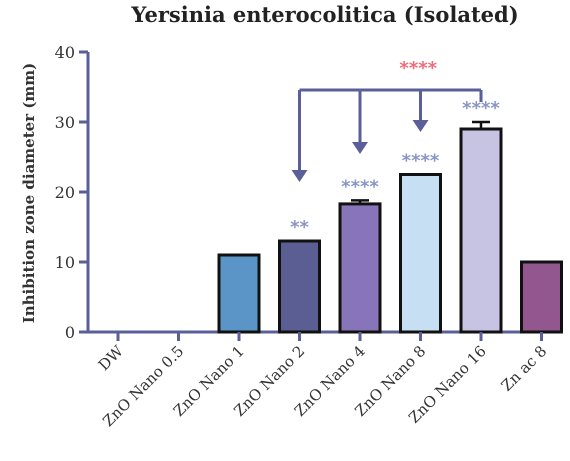  Describe the element at coordinates (29, 193) in the screenshot. I see `y-axis-label: Inhibition zone diameter (mm)` at that location.